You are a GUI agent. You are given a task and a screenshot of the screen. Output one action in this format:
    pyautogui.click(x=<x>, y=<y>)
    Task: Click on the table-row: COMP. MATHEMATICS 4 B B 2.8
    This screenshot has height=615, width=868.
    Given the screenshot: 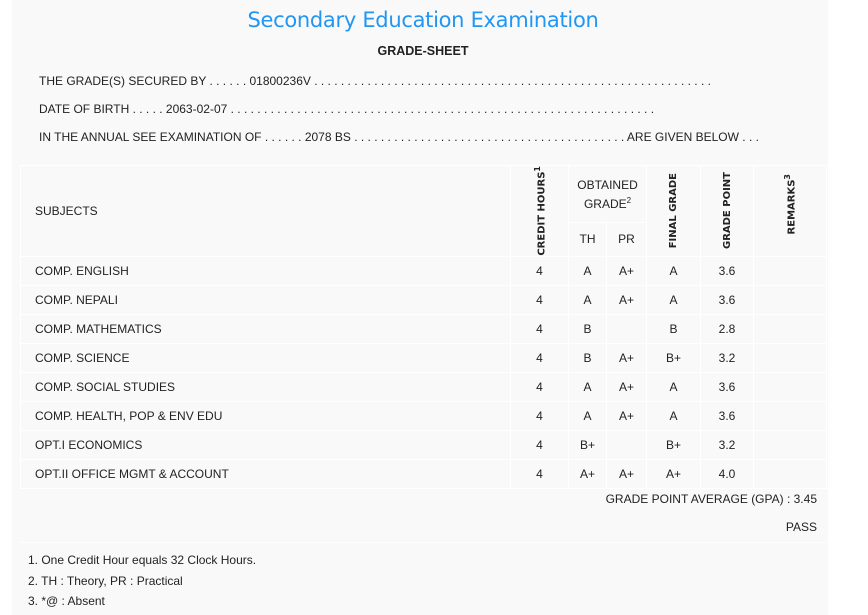 What is the action you would take?
    pyautogui.click(x=424, y=328)
    